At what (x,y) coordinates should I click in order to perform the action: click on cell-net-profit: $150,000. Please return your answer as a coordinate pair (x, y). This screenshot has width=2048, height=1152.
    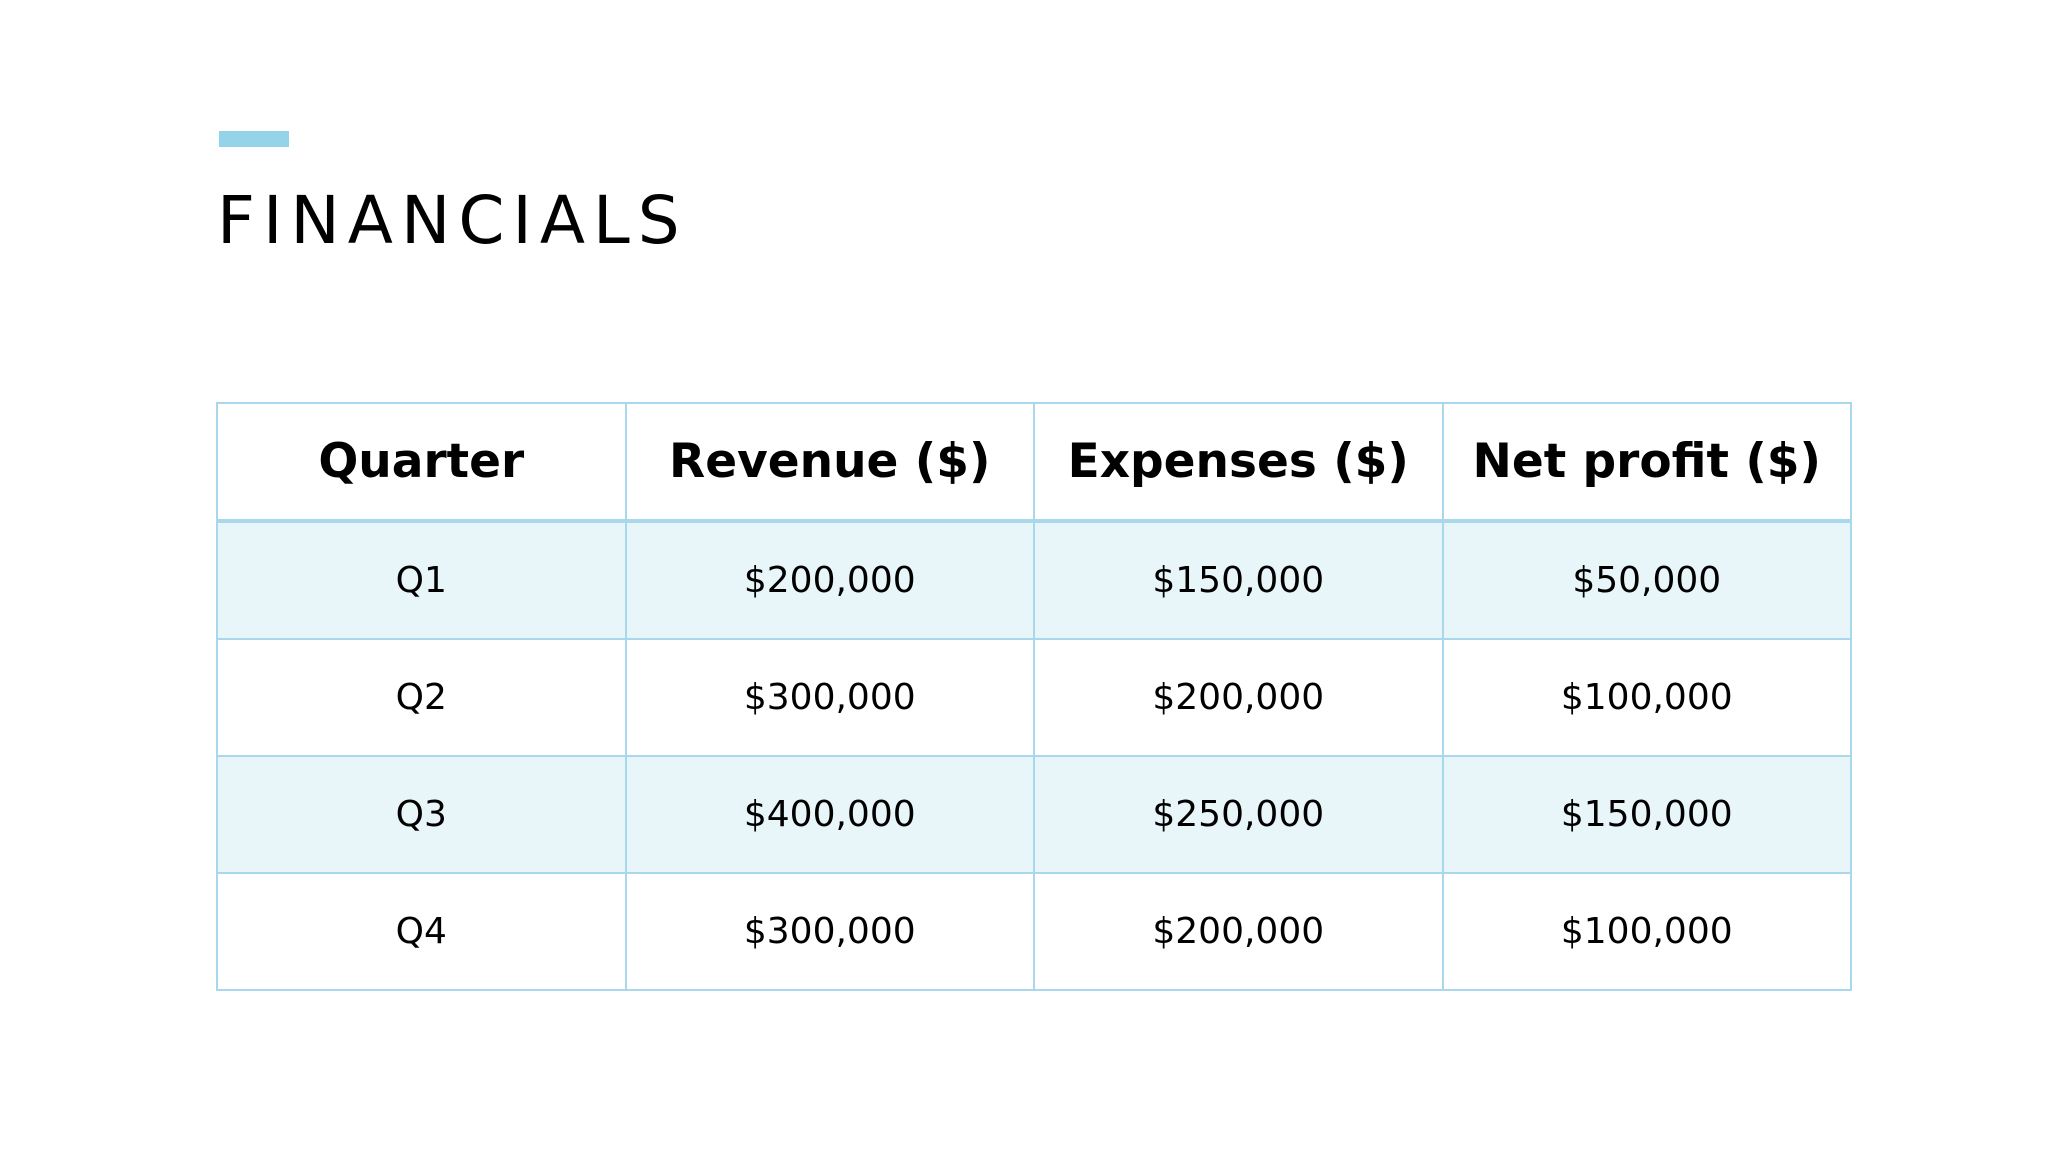
    Looking at the image, I should click on (1646, 814).